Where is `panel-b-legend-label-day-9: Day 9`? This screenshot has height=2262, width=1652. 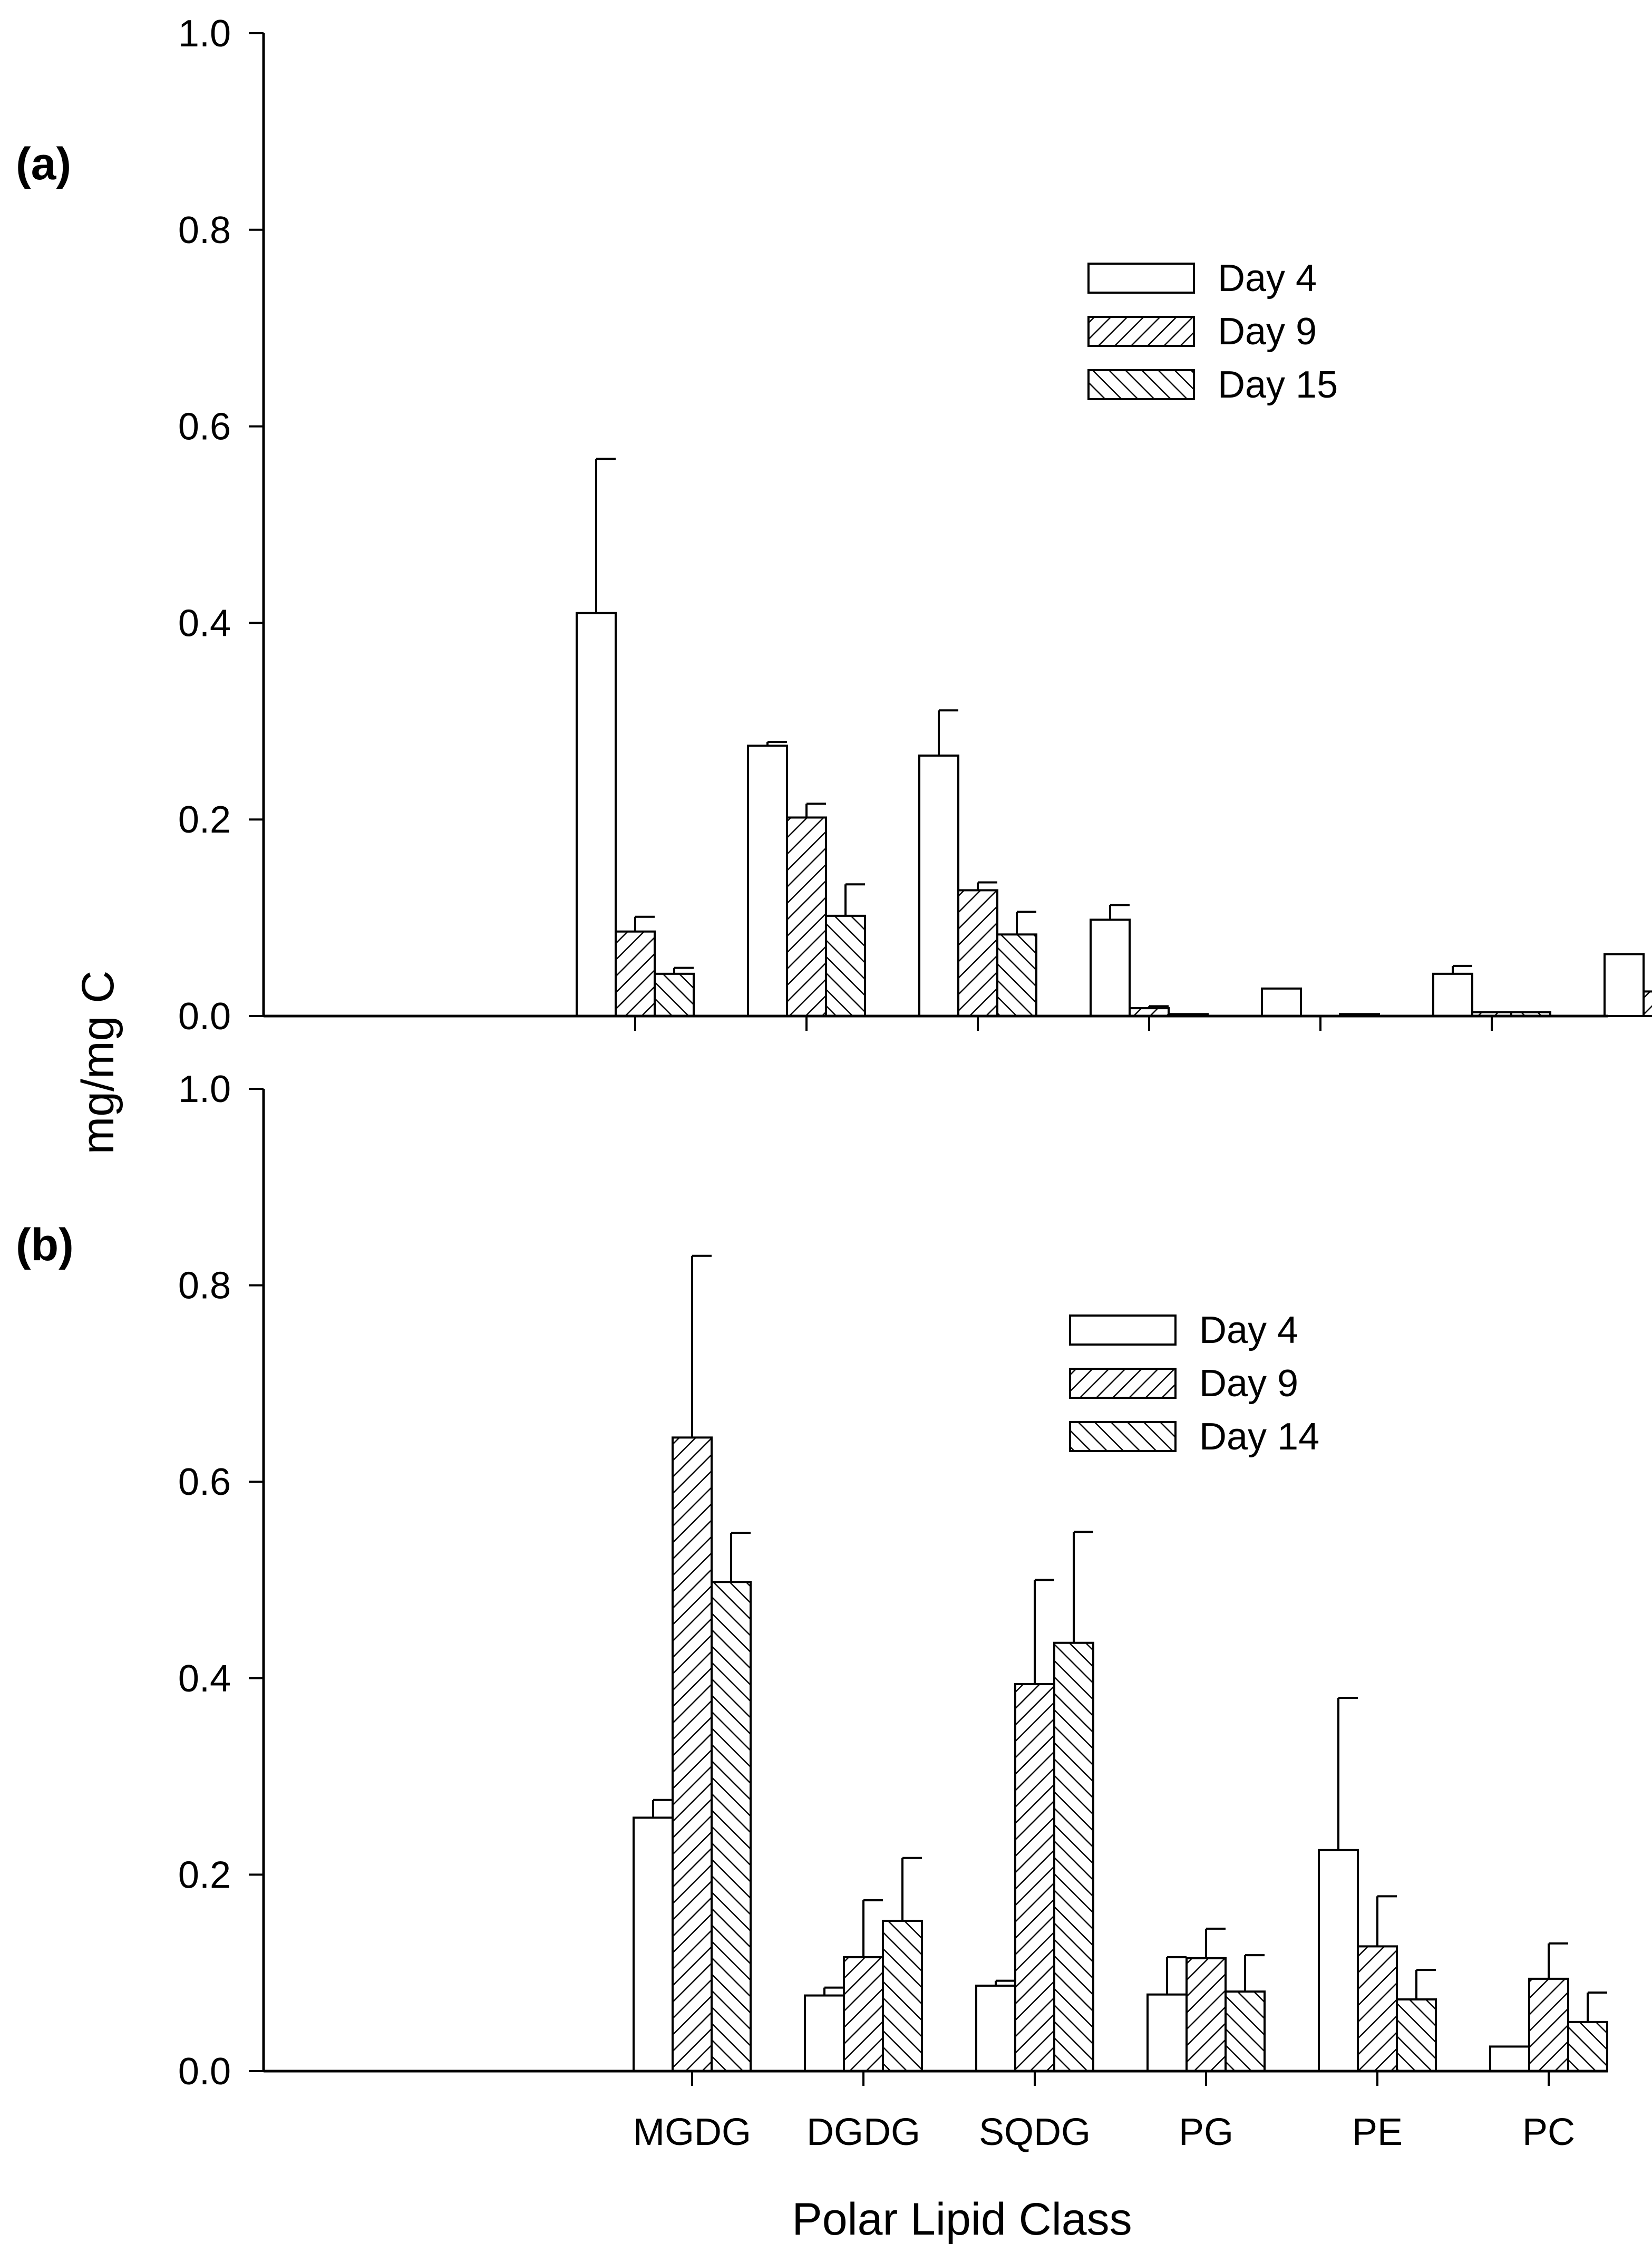 panel-b-legend-label-day-9: Day 9 is located at coordinates (1248, 1383).